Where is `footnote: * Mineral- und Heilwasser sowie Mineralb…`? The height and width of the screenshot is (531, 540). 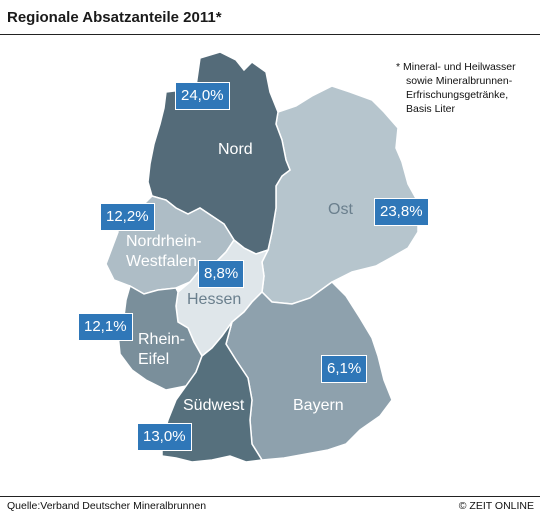
footnote: * Mineral- und Heilwasser sowie Mineralb… is located at coordinates (466, 88).